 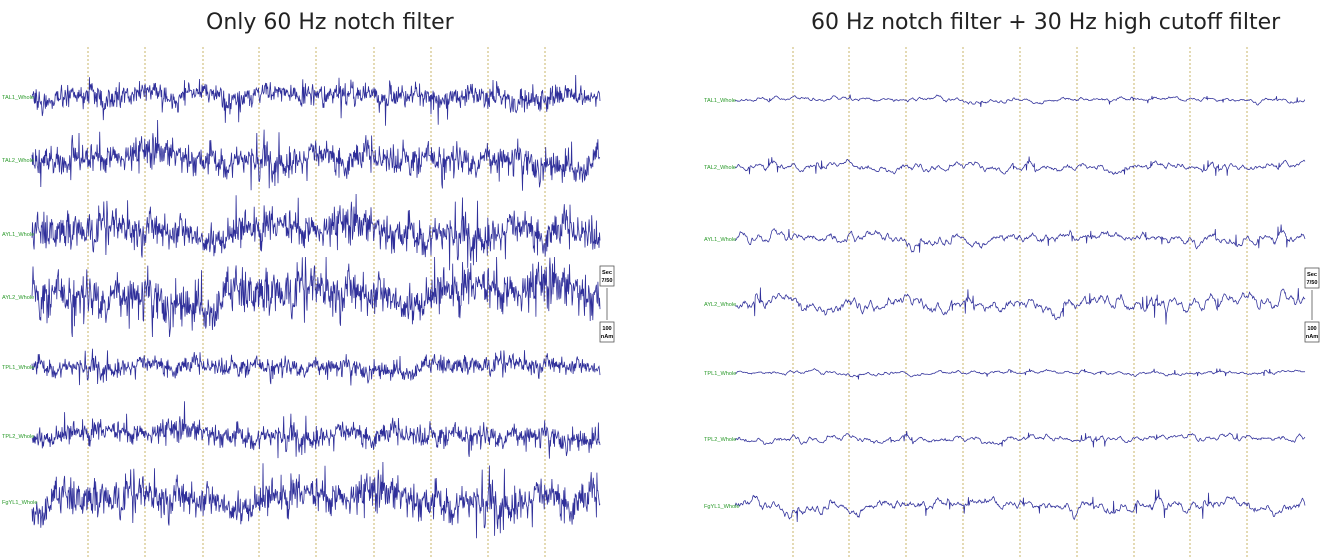 I want to click on right-scale-bar: Sec 7/50 100 nAm, so click(x=1312, y=305).